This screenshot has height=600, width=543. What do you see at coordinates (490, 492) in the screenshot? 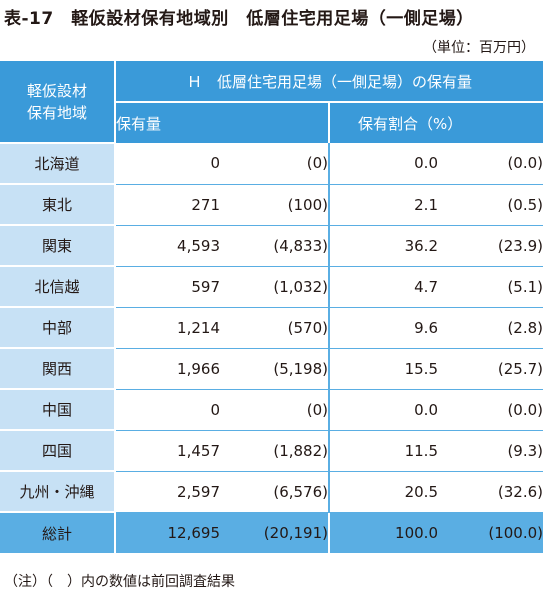
I see `ratio-prev-cell: (32.6)` at bounding box center [490, 492].